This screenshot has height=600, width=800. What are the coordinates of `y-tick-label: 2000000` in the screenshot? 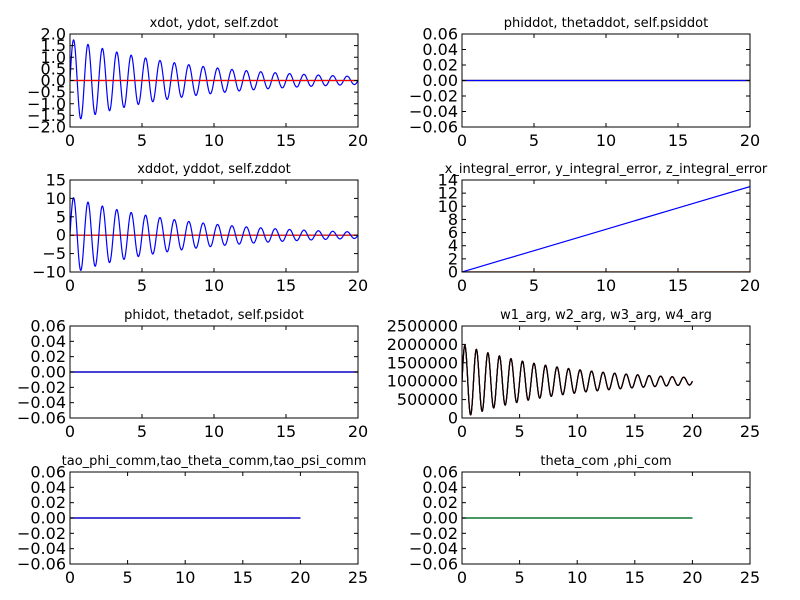 It's located at (422, 344).